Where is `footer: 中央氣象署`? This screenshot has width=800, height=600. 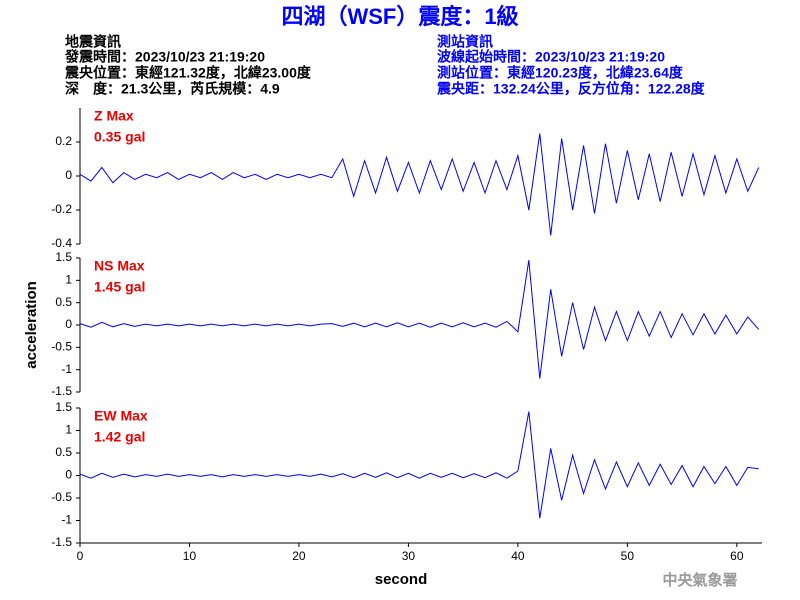 footer: 中央氣象署 is located at coordinates (699, 580).